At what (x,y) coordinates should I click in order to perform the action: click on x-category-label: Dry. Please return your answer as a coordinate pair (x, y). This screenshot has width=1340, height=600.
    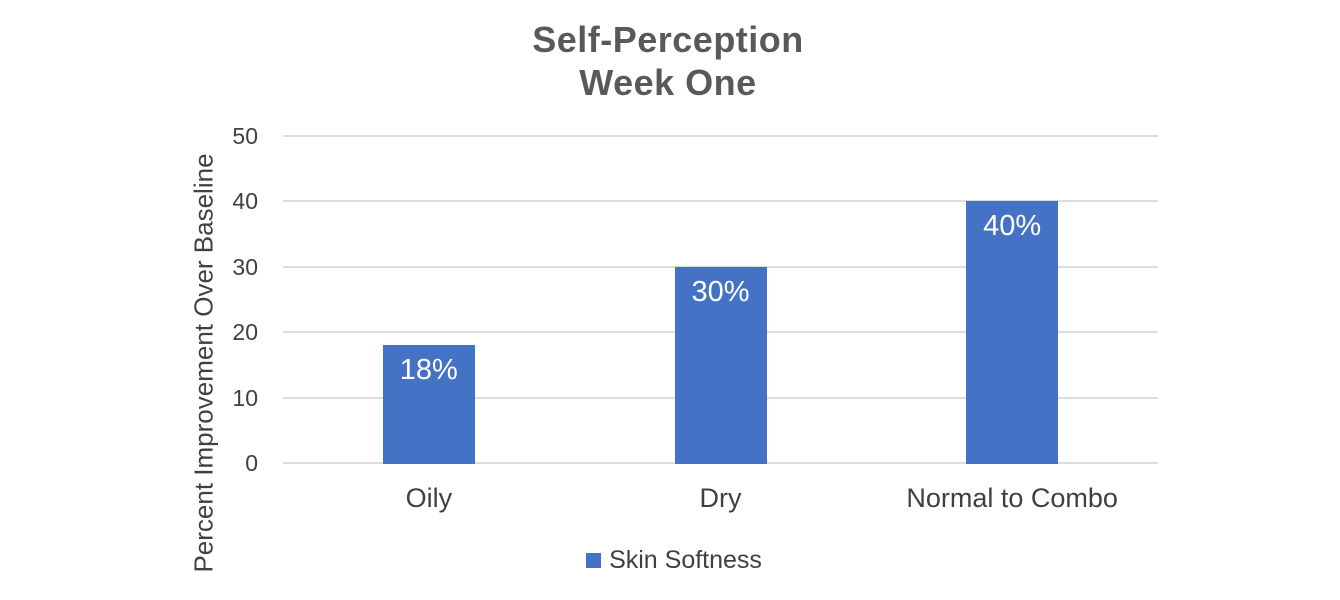
    Looking at the image, I should click on (720, 498).